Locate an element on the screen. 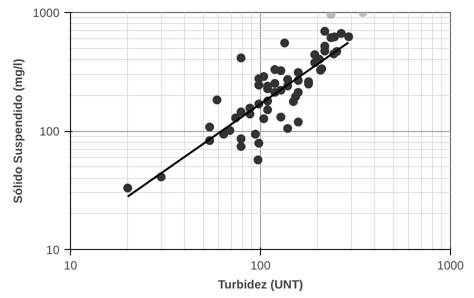  y-tick-label: 10 is located at coordinates (53, 250).